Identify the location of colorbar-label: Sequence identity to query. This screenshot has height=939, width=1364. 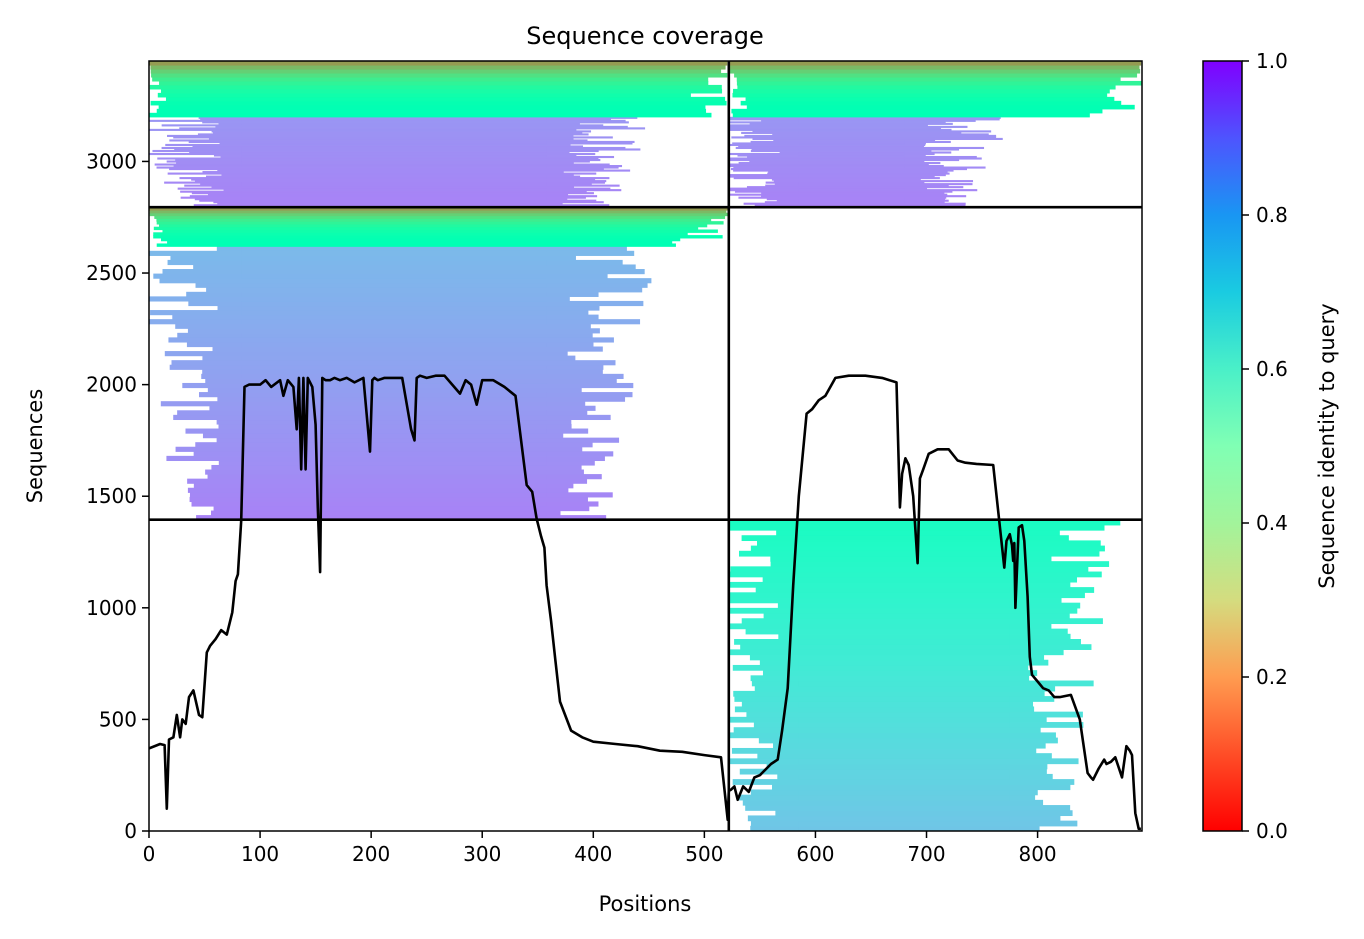
(1327, 445).